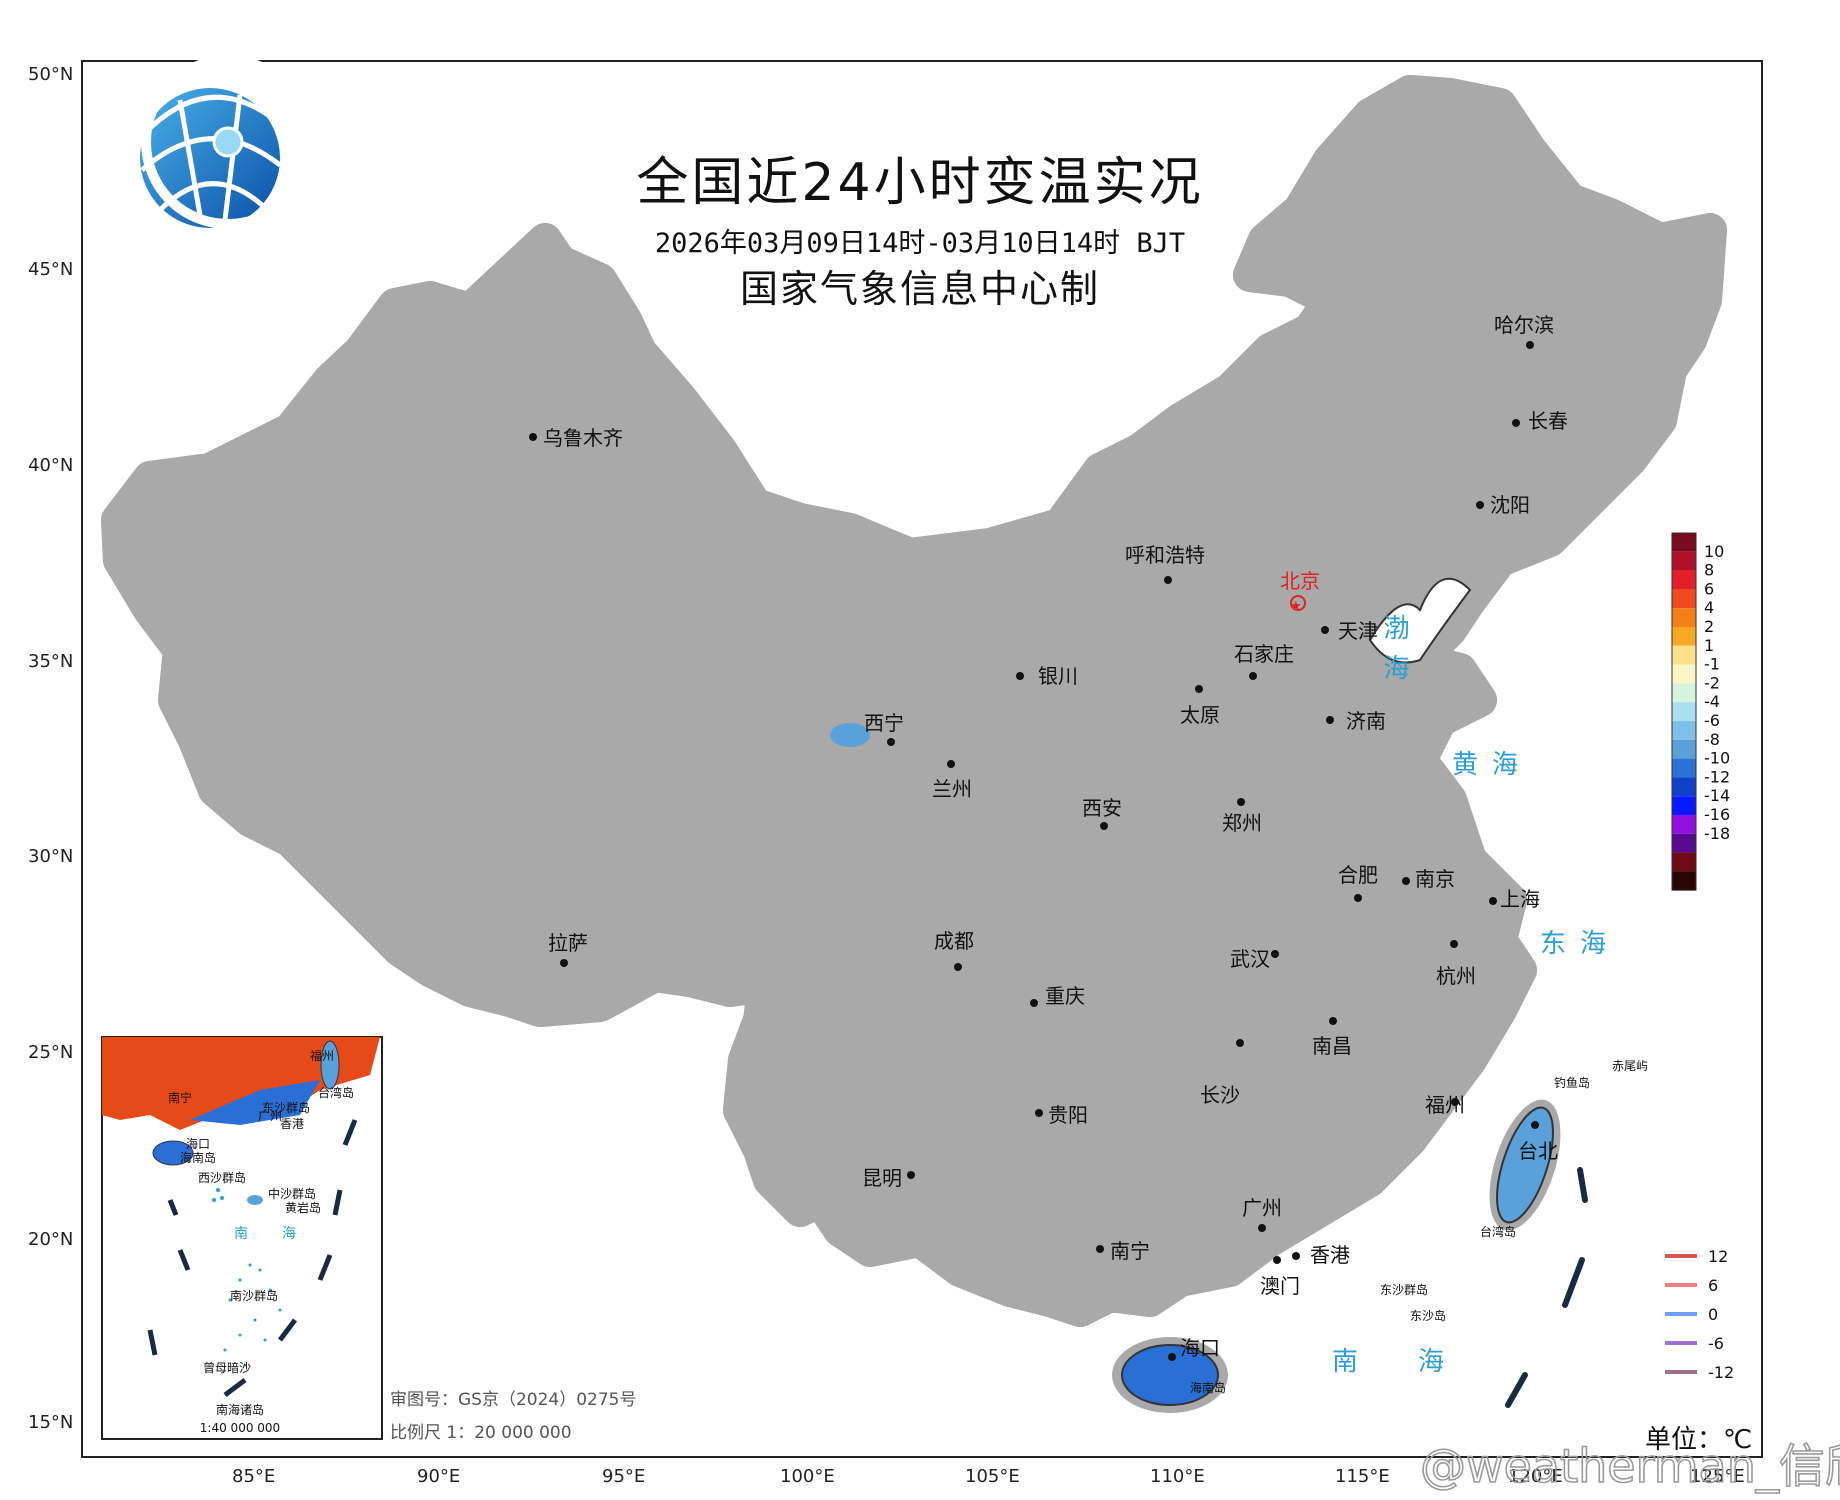  I want to click on sea-label-nanhai: 南海, so click(1418, 1362).